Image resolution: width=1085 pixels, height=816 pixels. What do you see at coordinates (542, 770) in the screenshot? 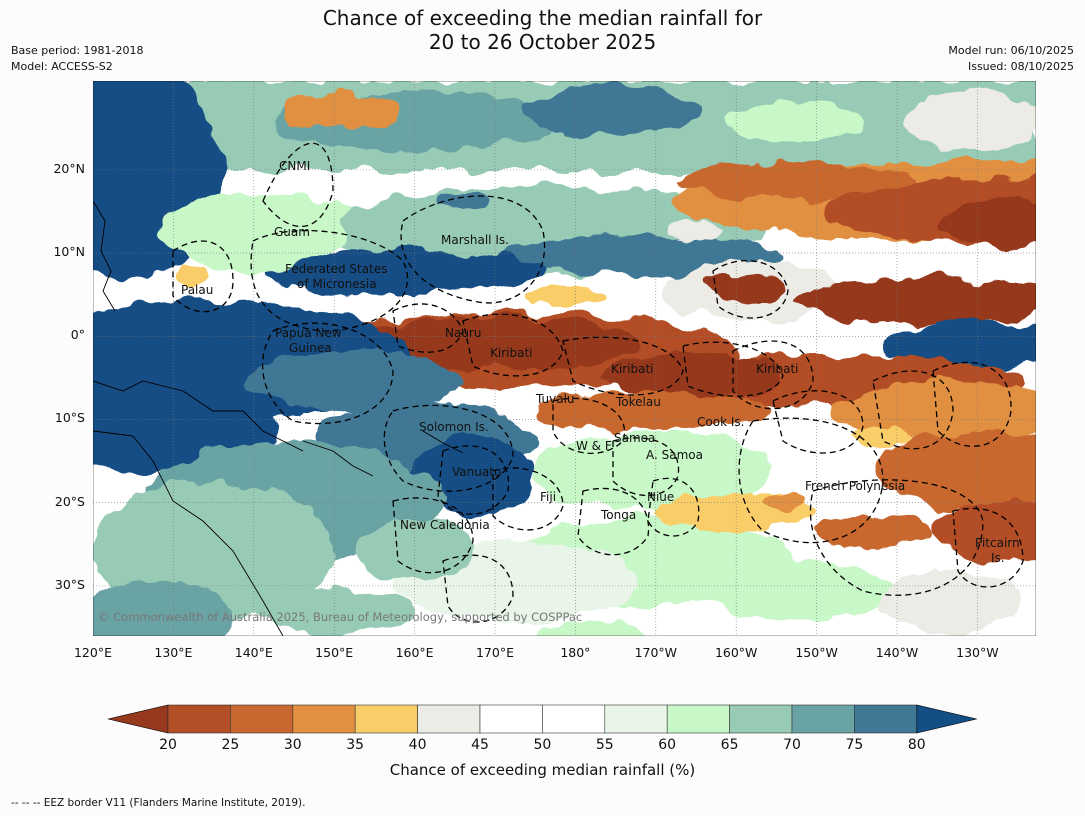
I see `colorbar-label: Chance of exceeding median rainfall (%)` at bounding box center [542, 770].